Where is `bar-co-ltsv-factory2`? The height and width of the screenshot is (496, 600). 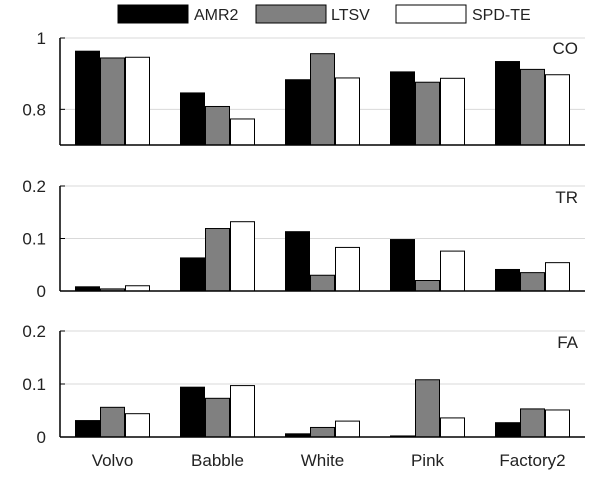
bar-co-ltsv-factory2 is located at coordinates (532, 107).